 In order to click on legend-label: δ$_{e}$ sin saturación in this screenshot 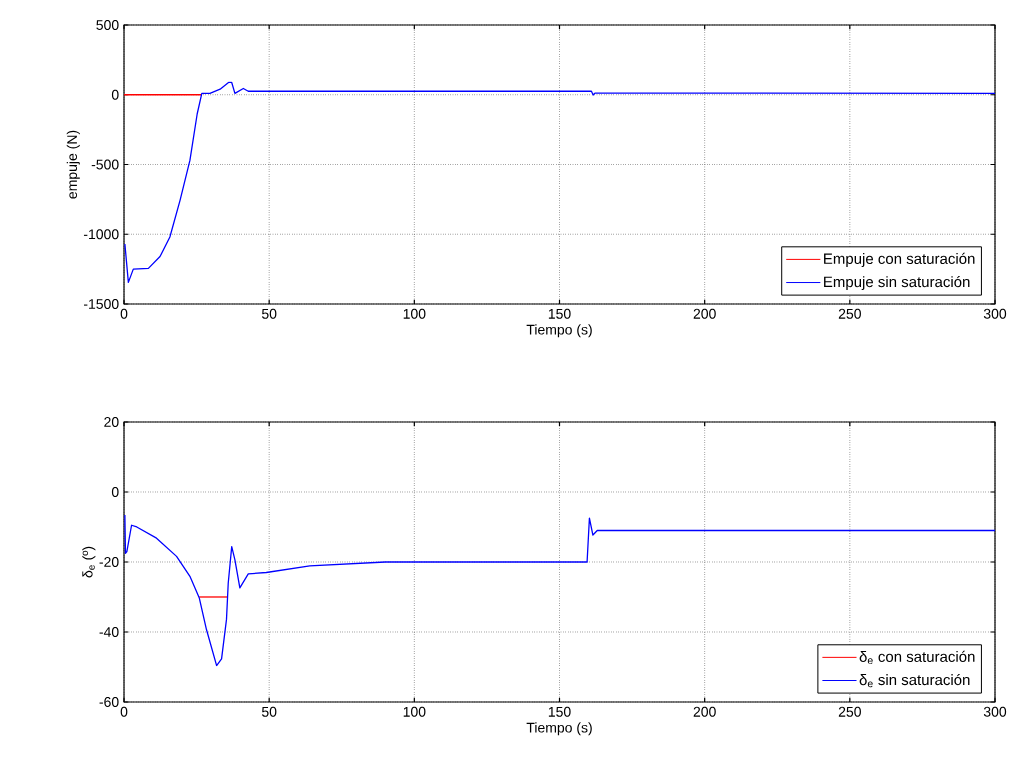, I will do `click(914, 680)`.